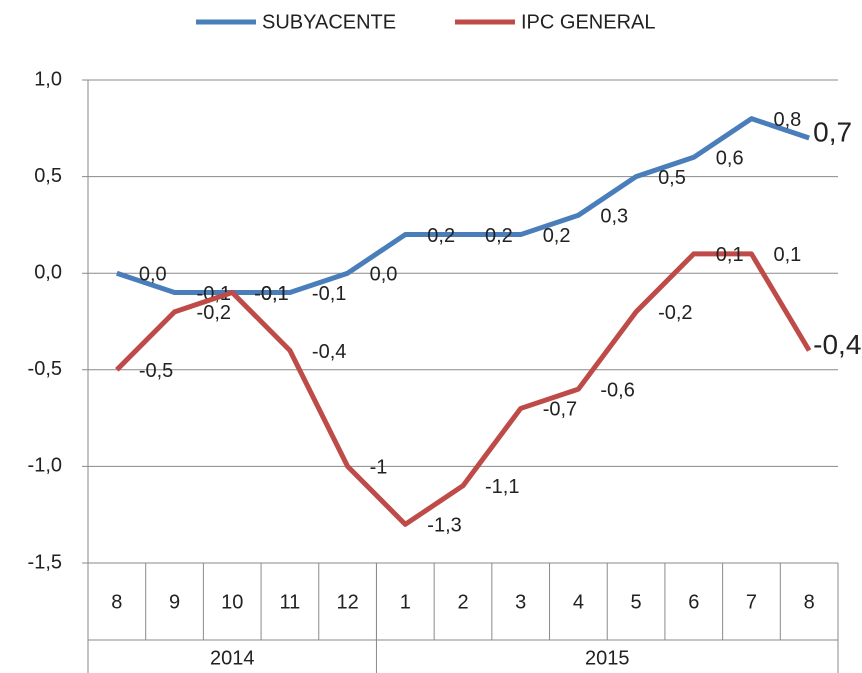  I want to click on x-tick-label: 2, so click(462, 602).